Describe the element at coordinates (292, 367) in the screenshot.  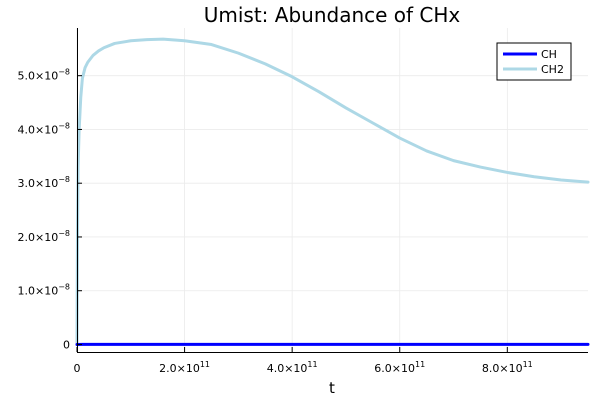
I see `x-tick-label-2: 4.0×10¹¹` at that location.